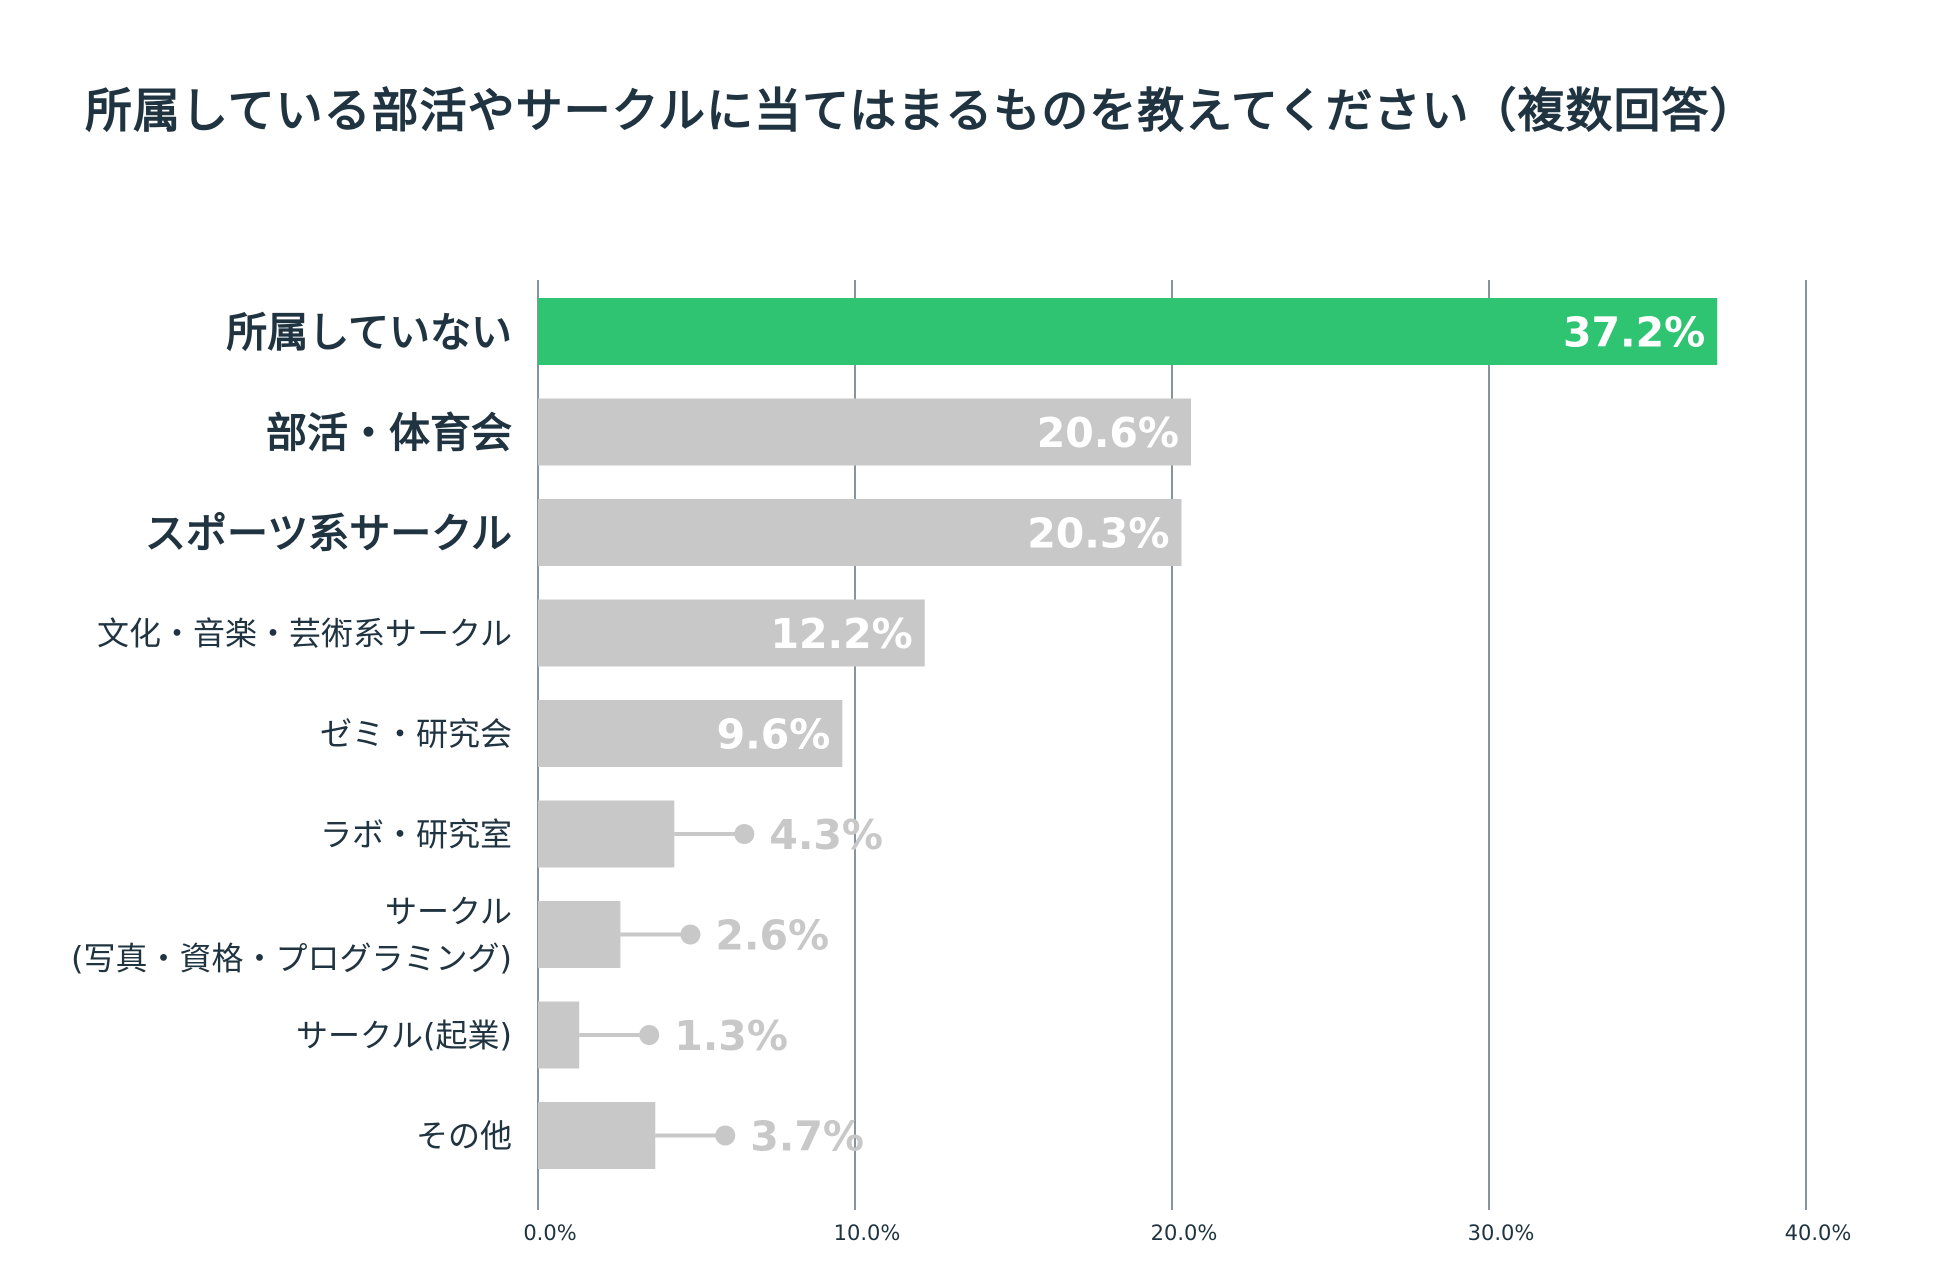  Describe the element at coordinates (291, 935) in the screenshot. I see `category-label: サークル(写真・資格・プログラミング)` at that location.